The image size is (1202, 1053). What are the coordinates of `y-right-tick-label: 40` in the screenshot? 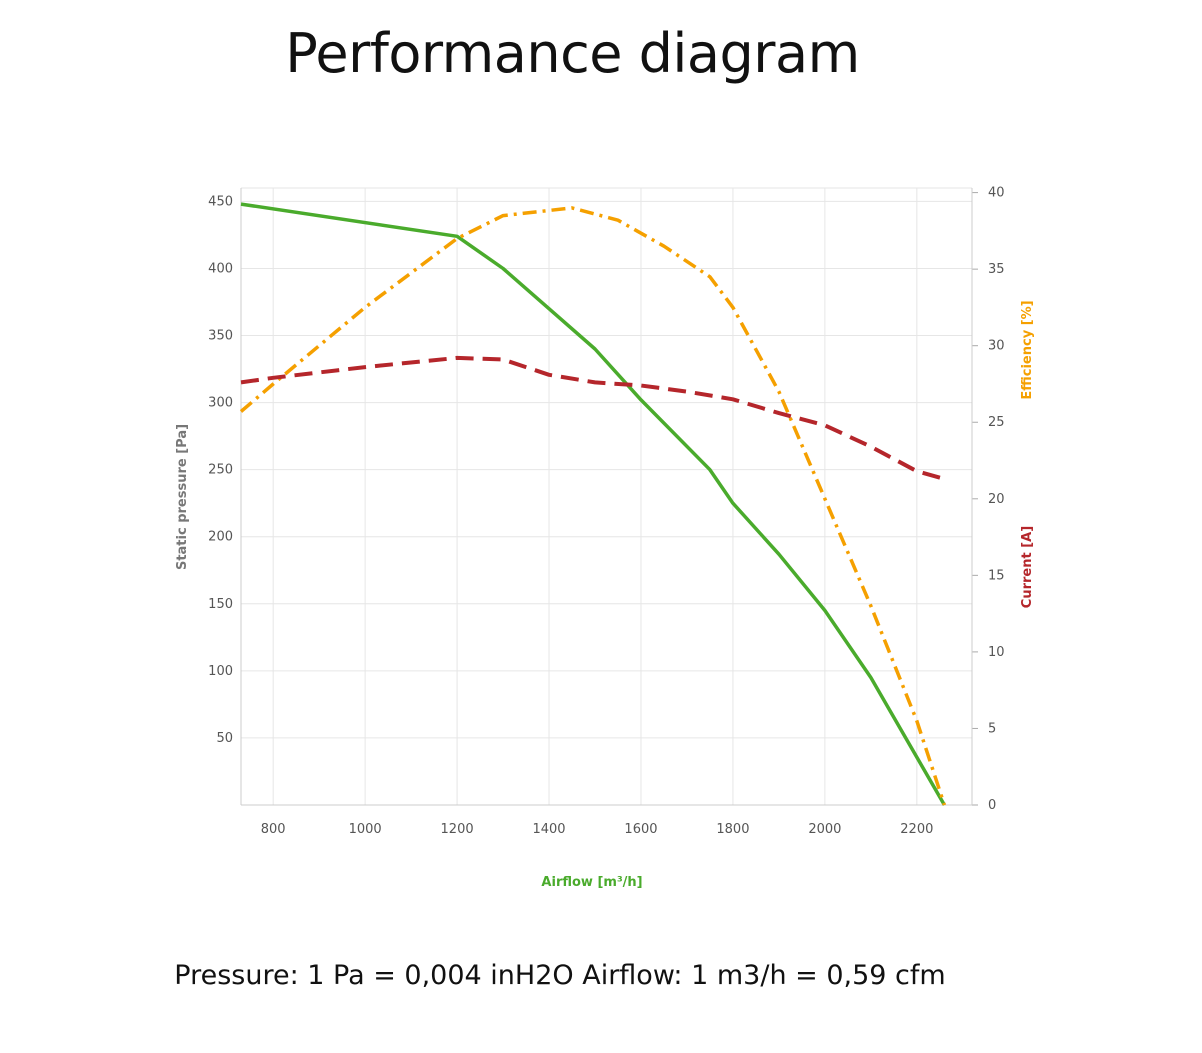 It's located at (996, 193).